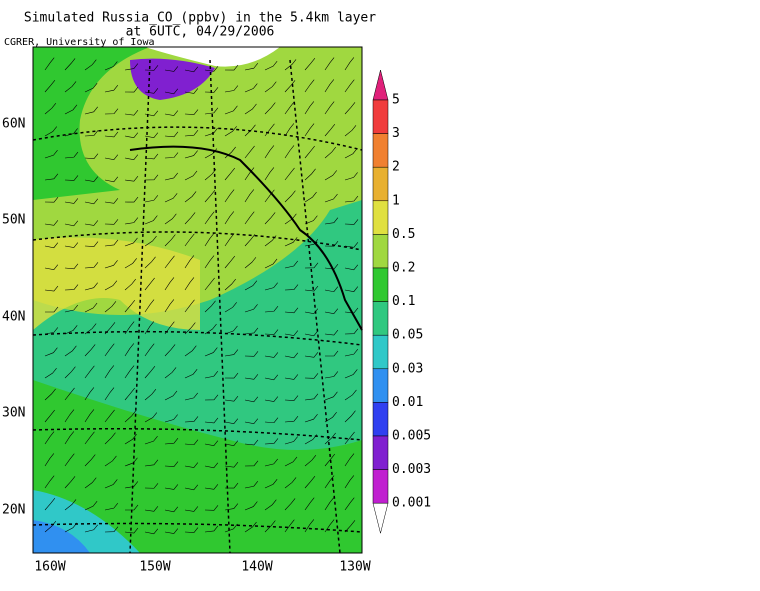 This screenshot has height=591, width=760. What do you see at coordinates (407, 402) in the screenshot?
I see `colorbar-label: 0.01` at bounding box center [407, 402].